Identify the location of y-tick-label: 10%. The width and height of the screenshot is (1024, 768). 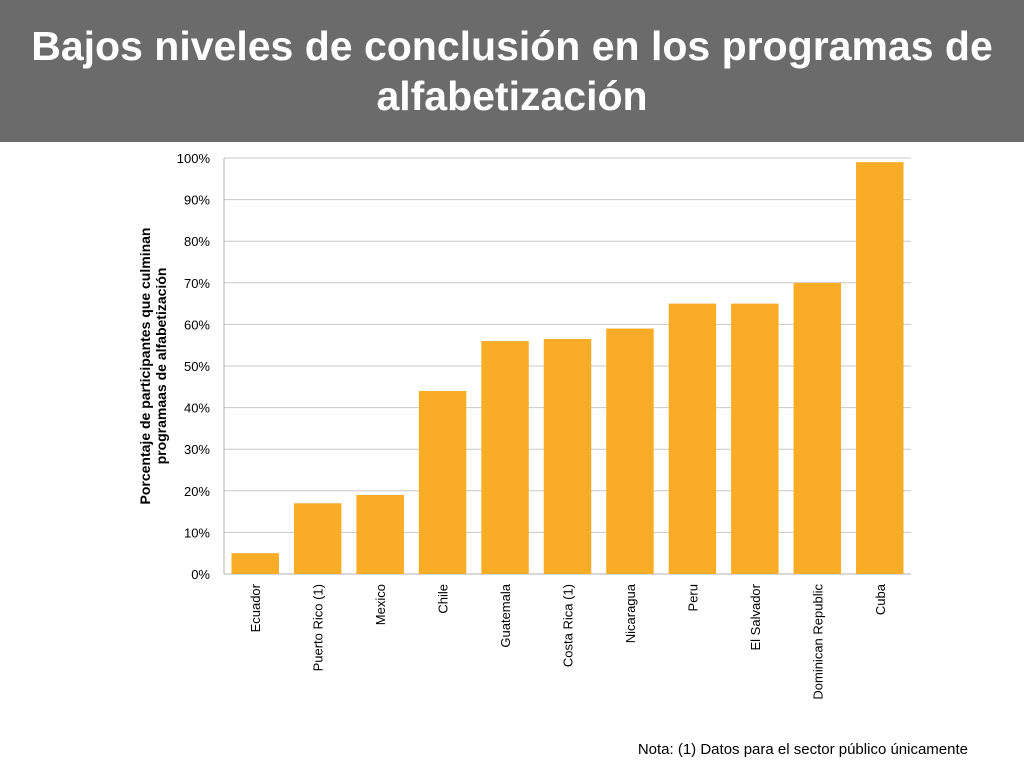
(197, 532).